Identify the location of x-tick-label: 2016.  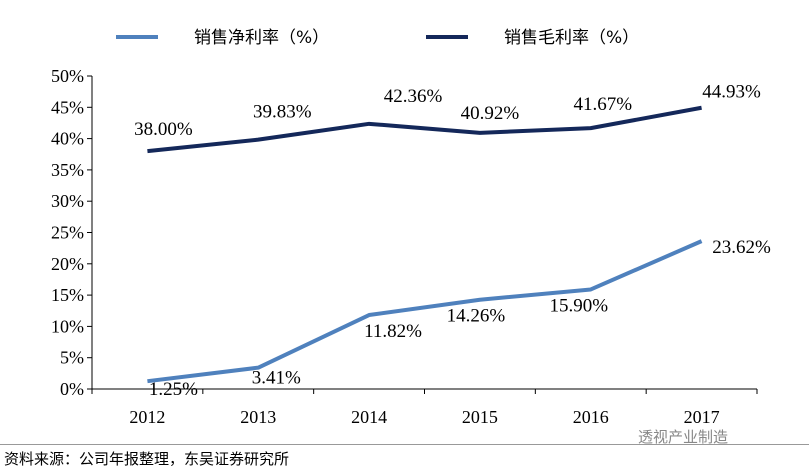
(591, 417).